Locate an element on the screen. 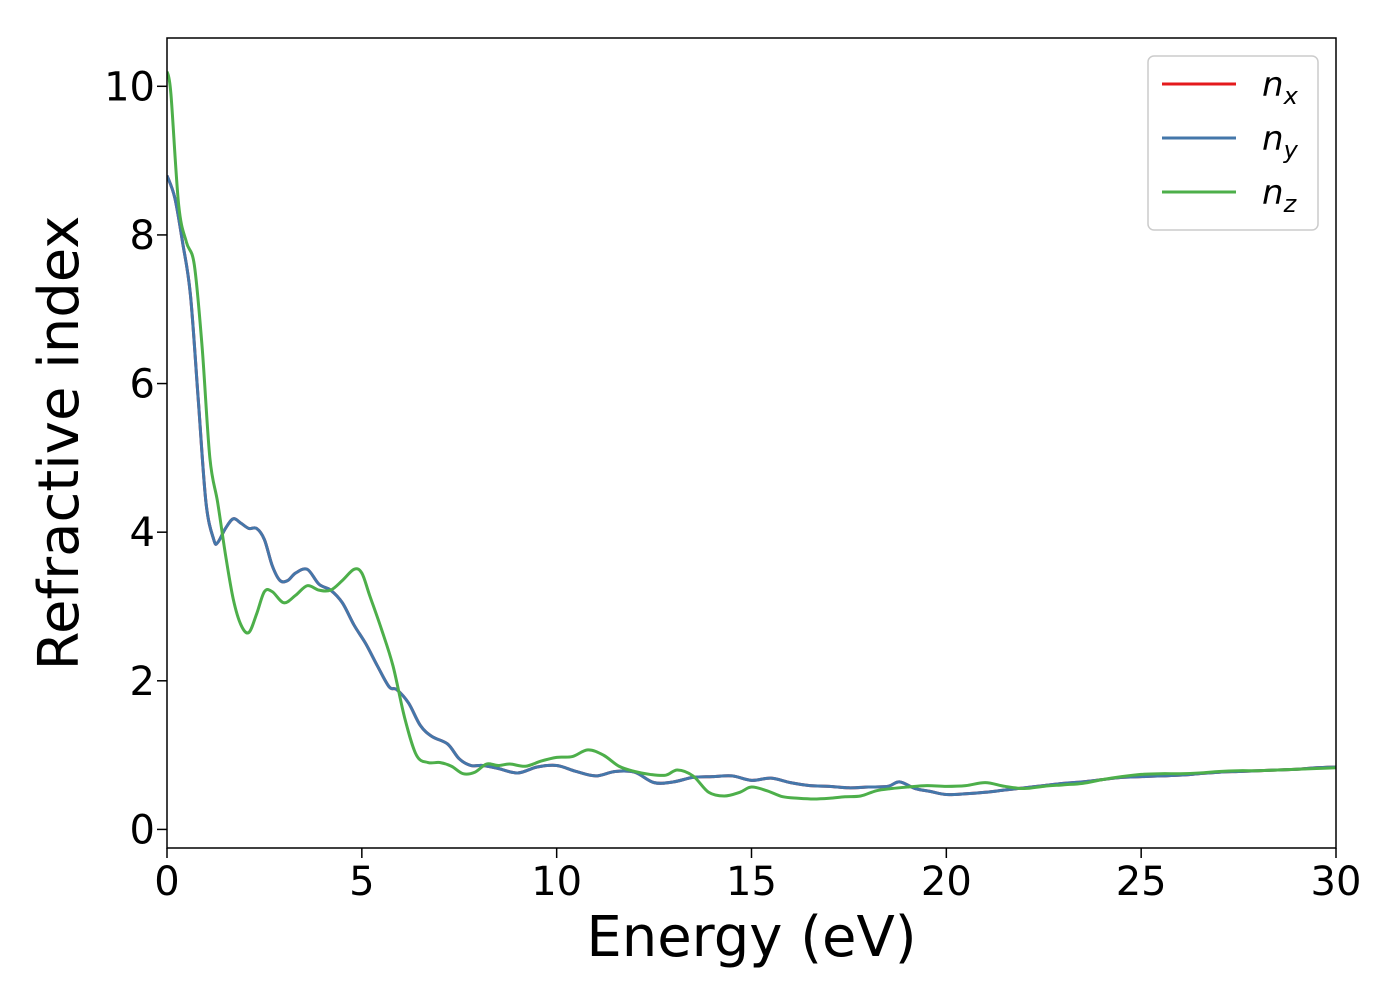 The height and width of the screenshot is (1000, 1400). x-axis-label: Energy (eV) is located at coordinates (751, 937).